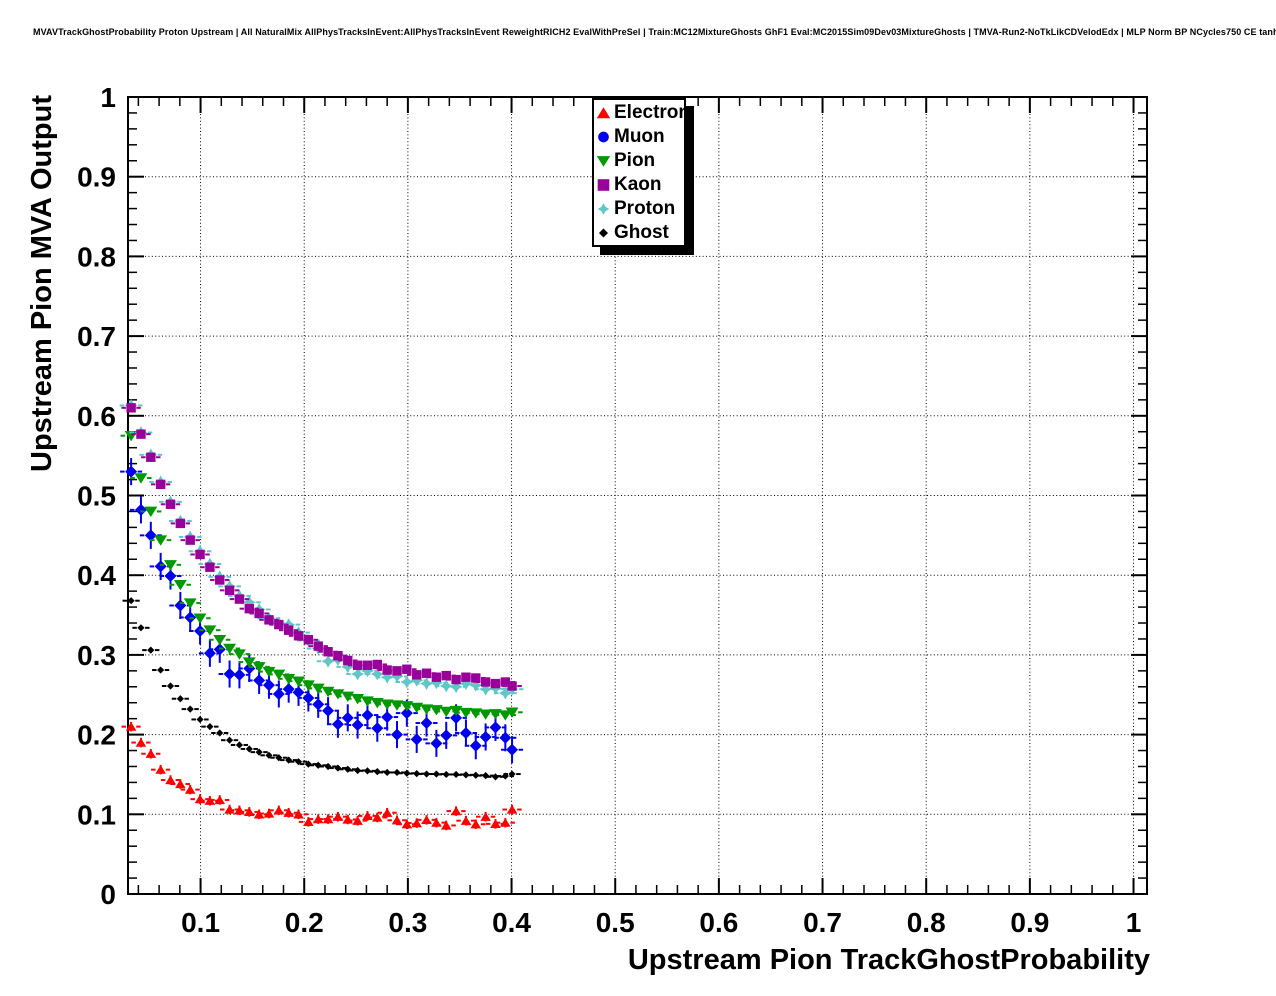 The width and height of the screenshot is (1276, 996). I want to click on y-tick-label: 0.5, so click(96, 496).